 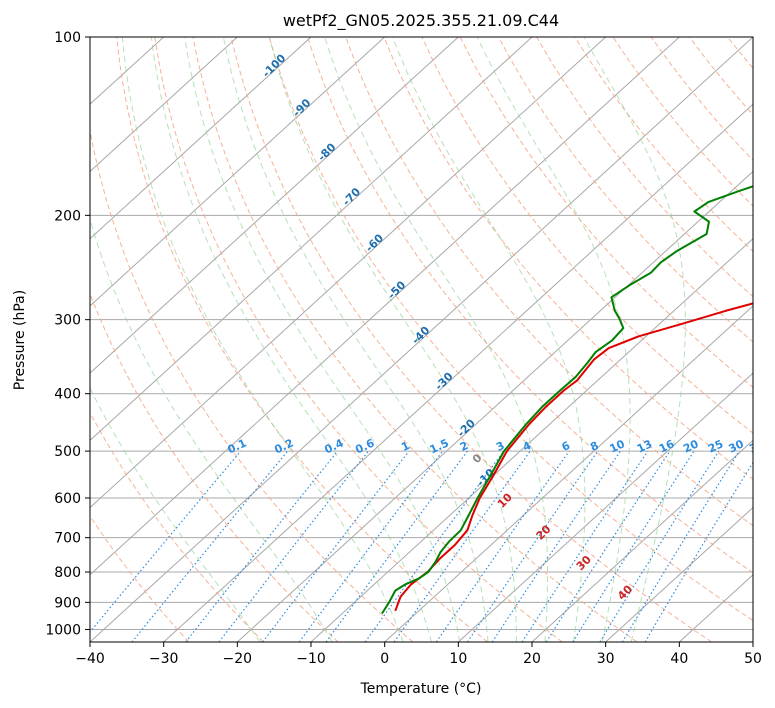 What do you see at coordinates (283, 446) in the screenshot?
I see `mixing-ratio-label: 0.2` at bounding box center [283, 446].